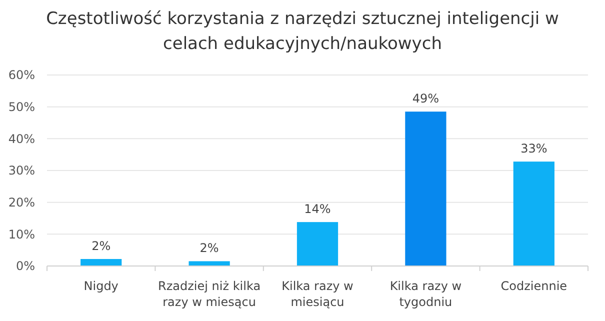 Image resolution: width=605 pixels, height=321 pixels. Describe the element at coordinates (534, 149) in the screenshot. I see `data-label: 33%` at that location.